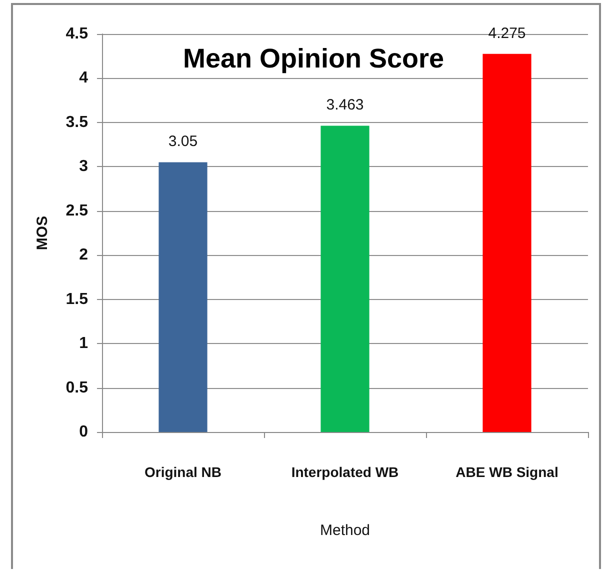  Describe the element at coordinates (83, 78) in the screenshot. I see `y-tick-label: 4` at that location.